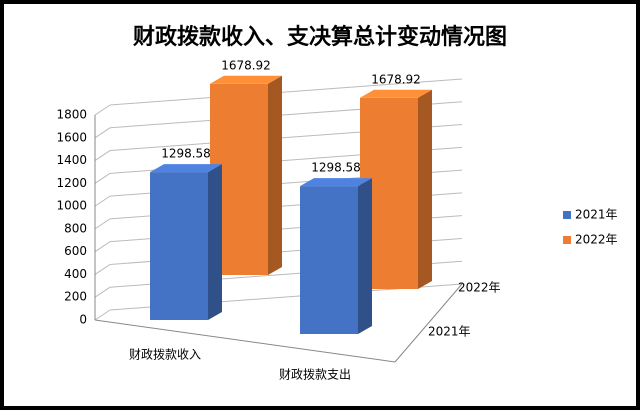 This screenshot has width=640, height=410. What do you see at coordinates (75, 297) in the screenshot?
I see `y-tick-label: 200` at bounding box center [75, 297].